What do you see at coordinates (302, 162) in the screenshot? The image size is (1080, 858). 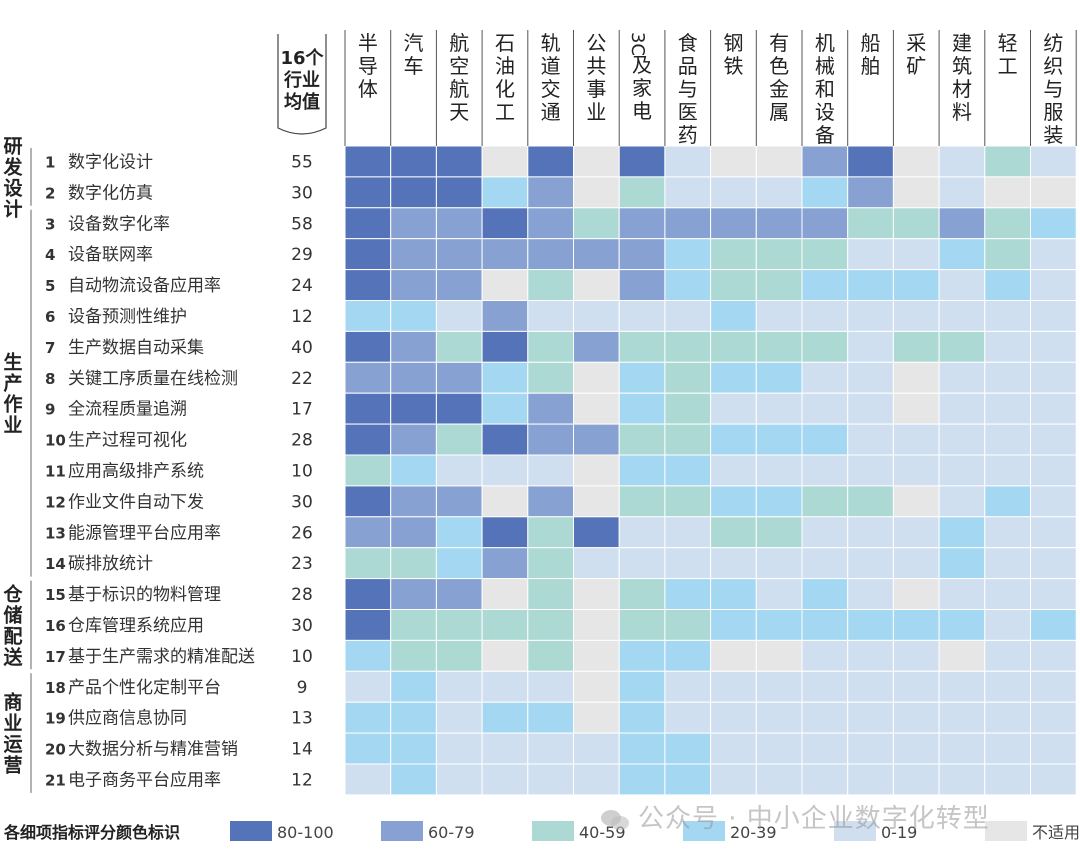 I see `indicator-average: 55` at bounding box center [302, 162].